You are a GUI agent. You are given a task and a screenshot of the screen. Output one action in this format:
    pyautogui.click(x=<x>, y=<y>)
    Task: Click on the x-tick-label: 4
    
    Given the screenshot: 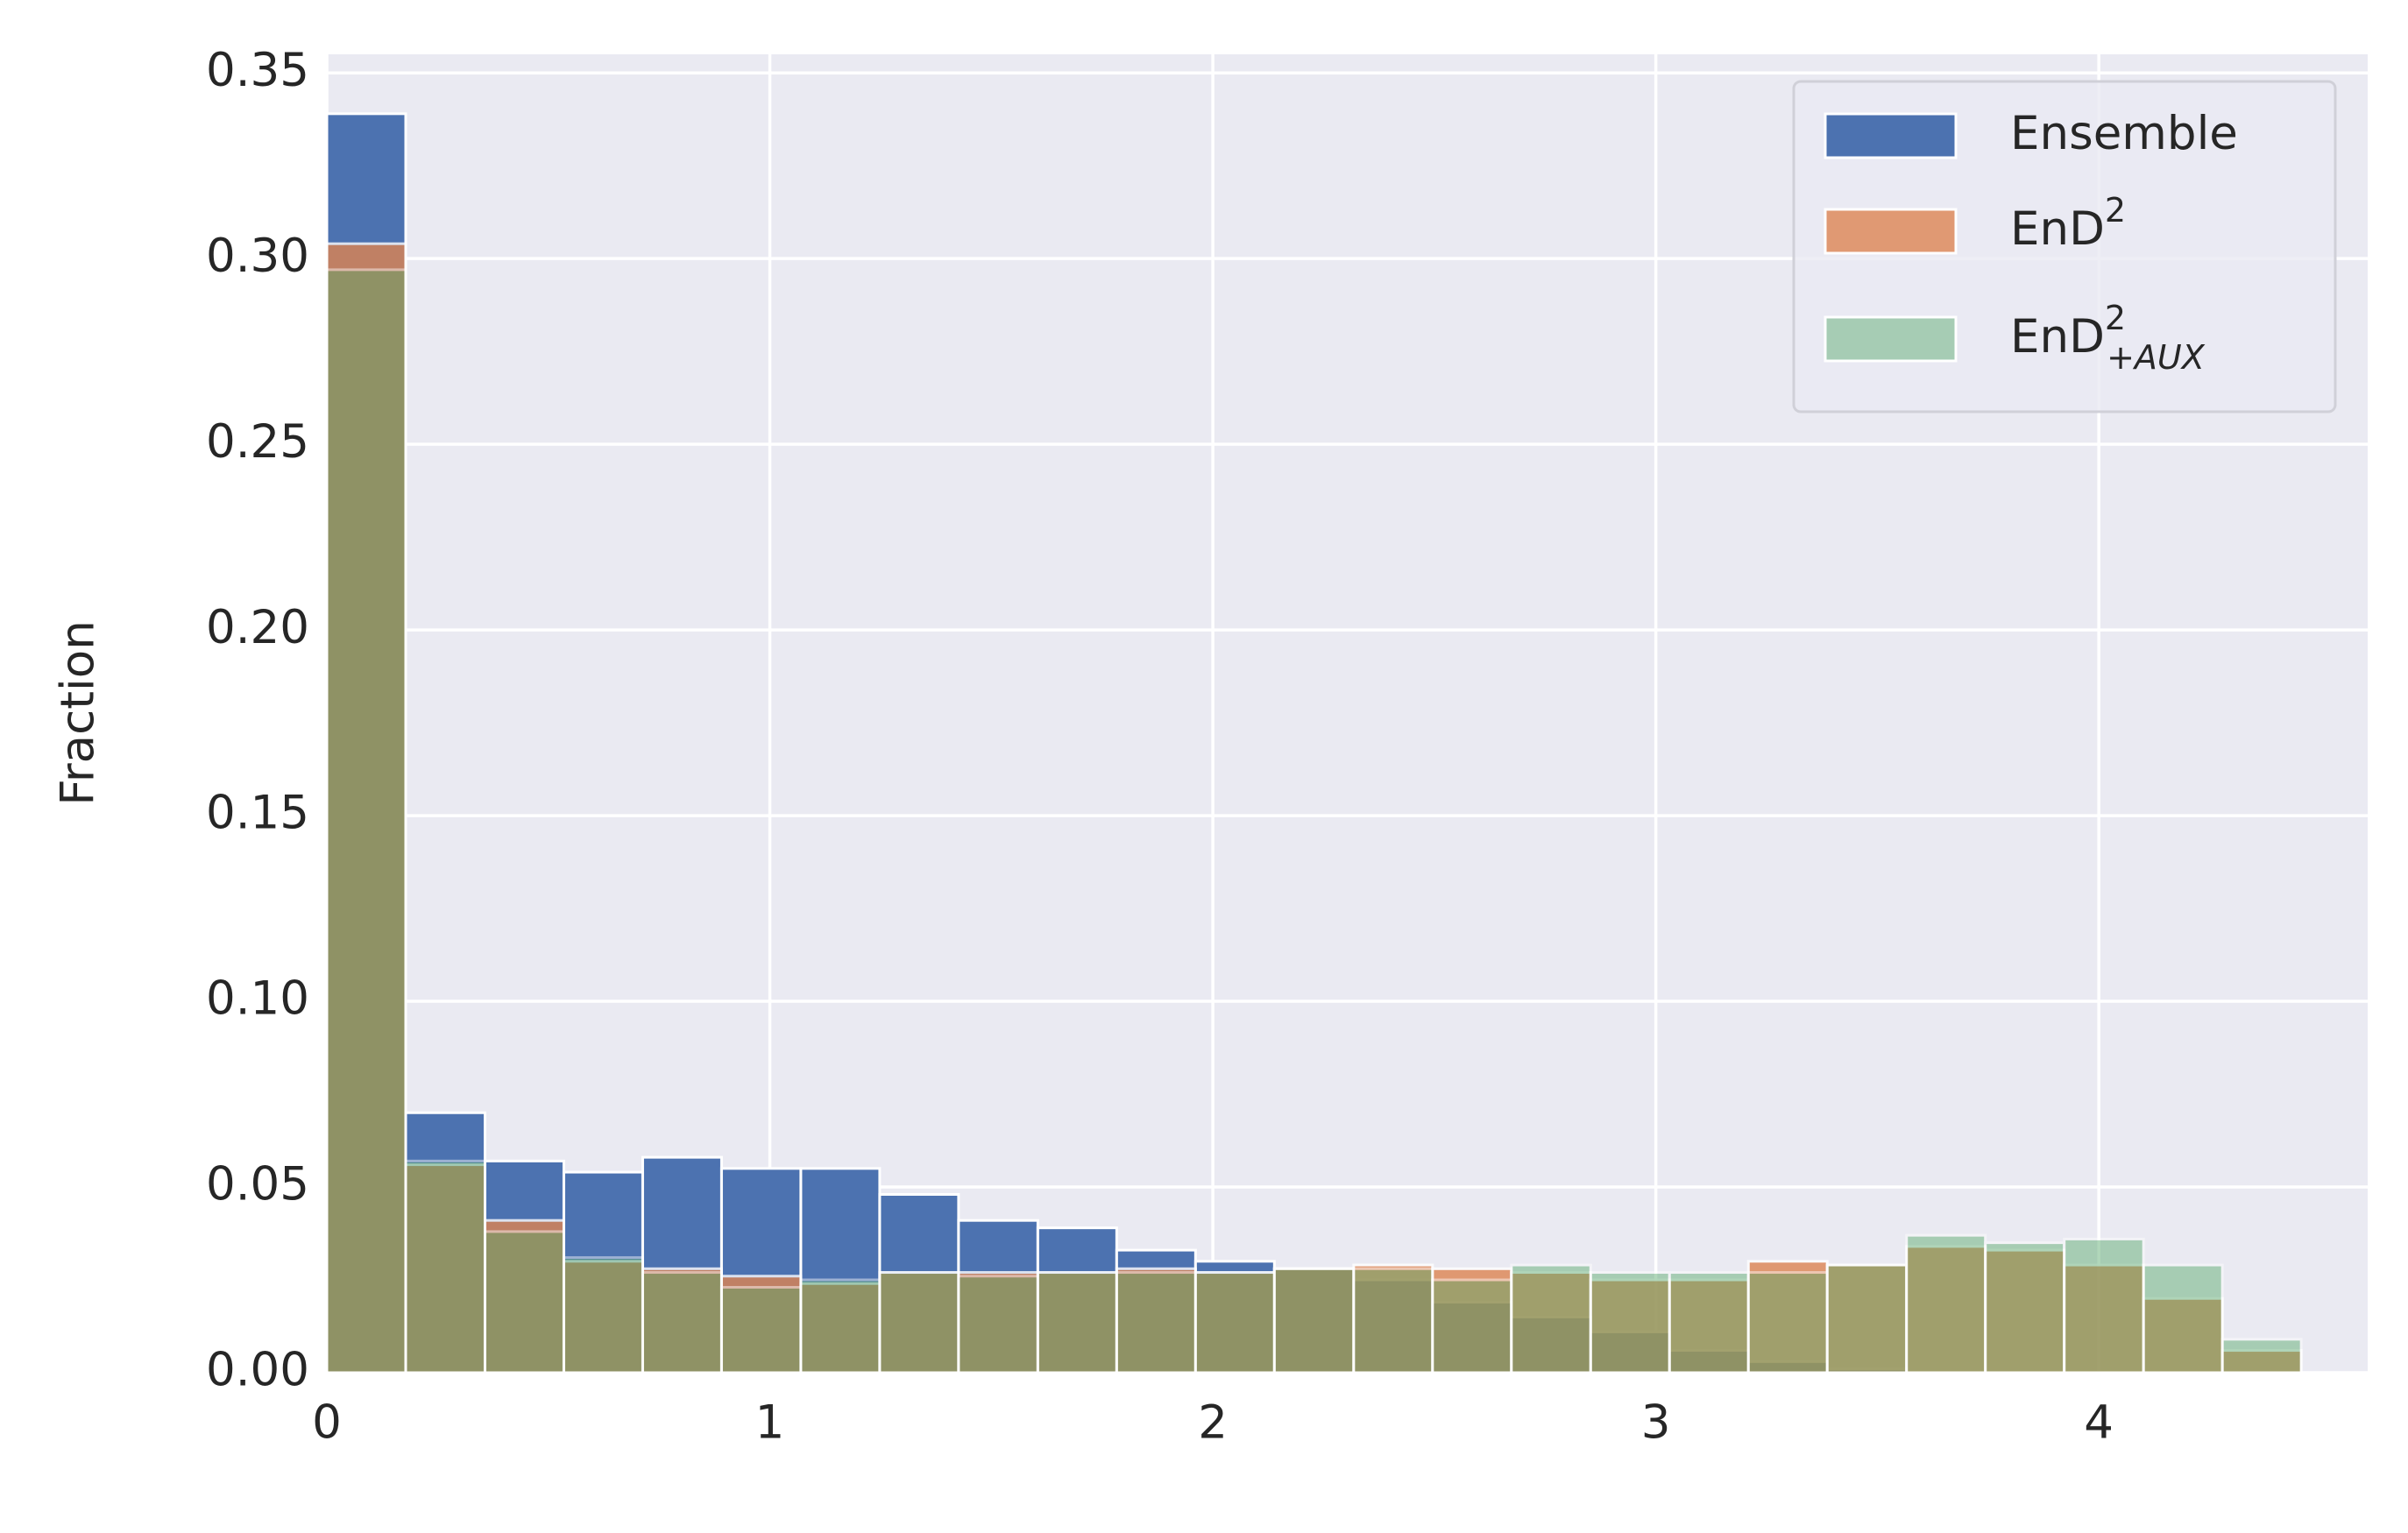 What is the action you would take?
    pyautogui.click(x=2099, y=1423)
    